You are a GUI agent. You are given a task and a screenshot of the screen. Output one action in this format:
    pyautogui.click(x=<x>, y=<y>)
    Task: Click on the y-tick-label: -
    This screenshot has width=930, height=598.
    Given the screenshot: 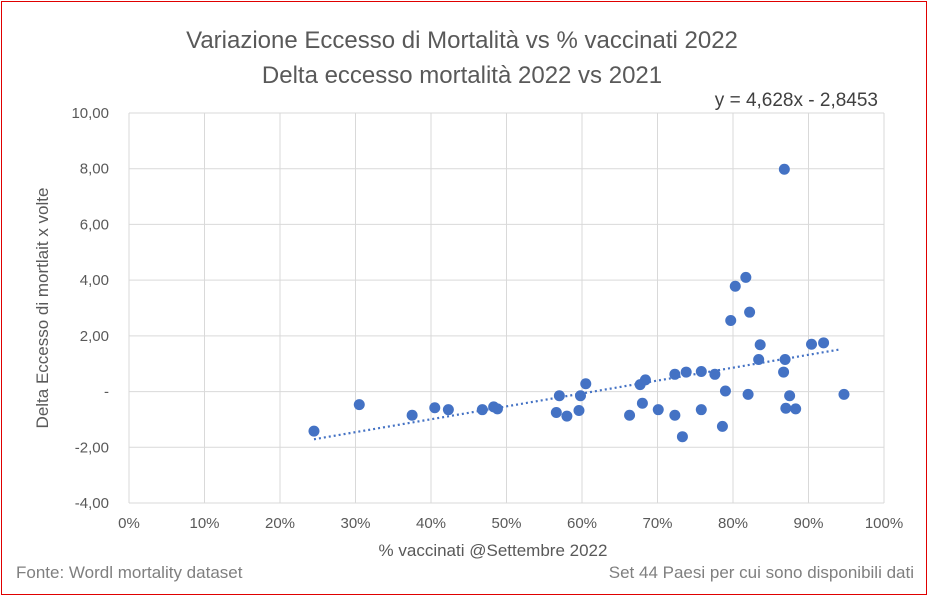 What is the action you would take?
    pyautogui.click(x=106, y=392)
    